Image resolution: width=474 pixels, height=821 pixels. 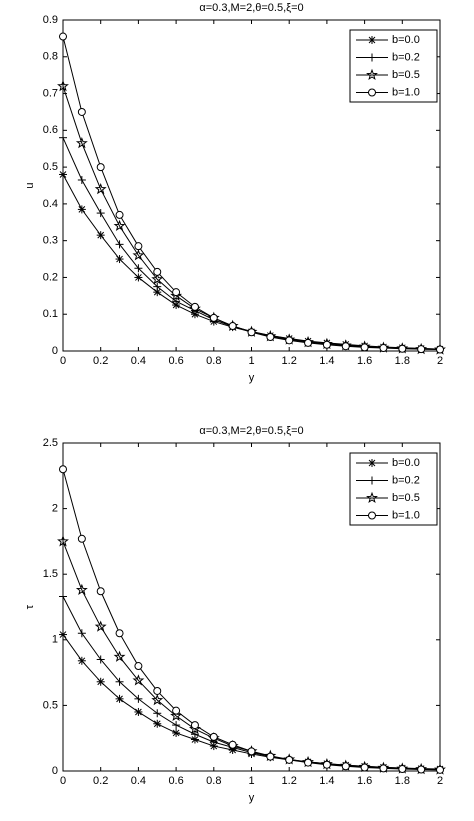 I want to click on y-tick-label: 1, so click(x=55, y=640).